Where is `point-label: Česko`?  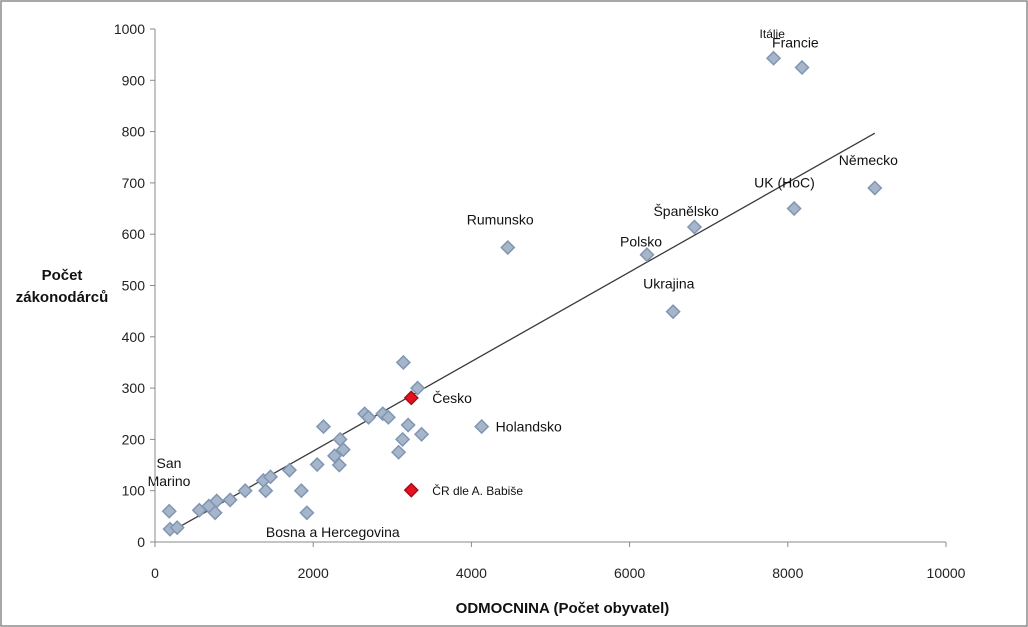 point-label: Česko is located at coordinates (452, 398).